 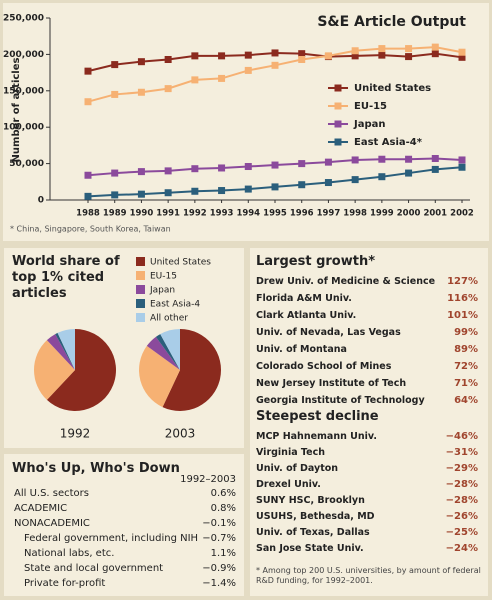 What do you see at coordinates (51, 493) in the screenshot?
I see `row-name: All U.S. sectors` at bounding box center [51, 493].